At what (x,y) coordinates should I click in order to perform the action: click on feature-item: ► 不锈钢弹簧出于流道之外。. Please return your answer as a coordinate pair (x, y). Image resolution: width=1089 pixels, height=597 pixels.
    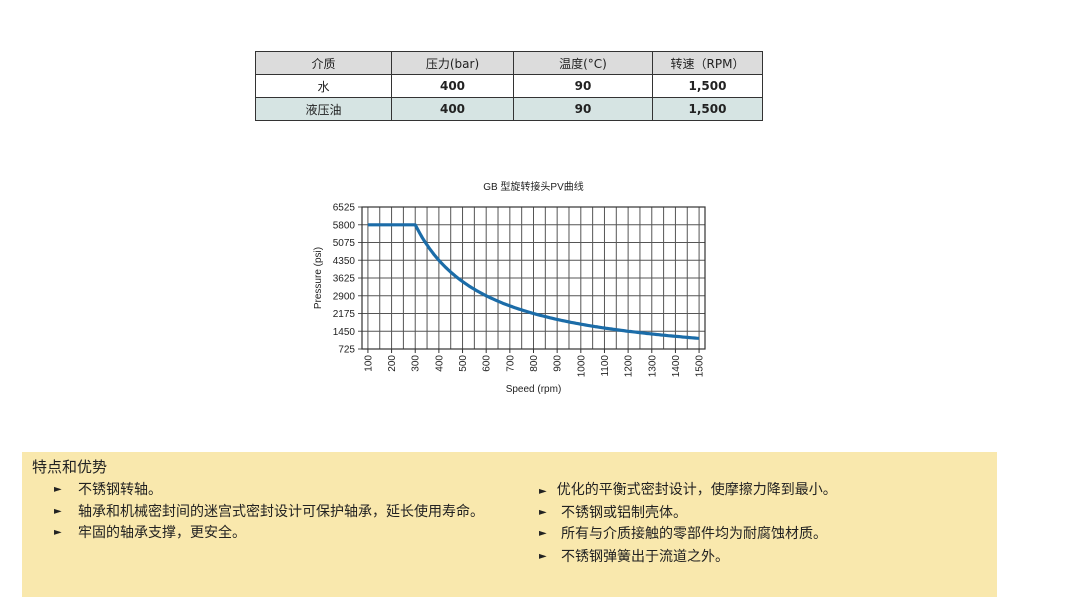
    Looking at the image, I should click on (694, 557).